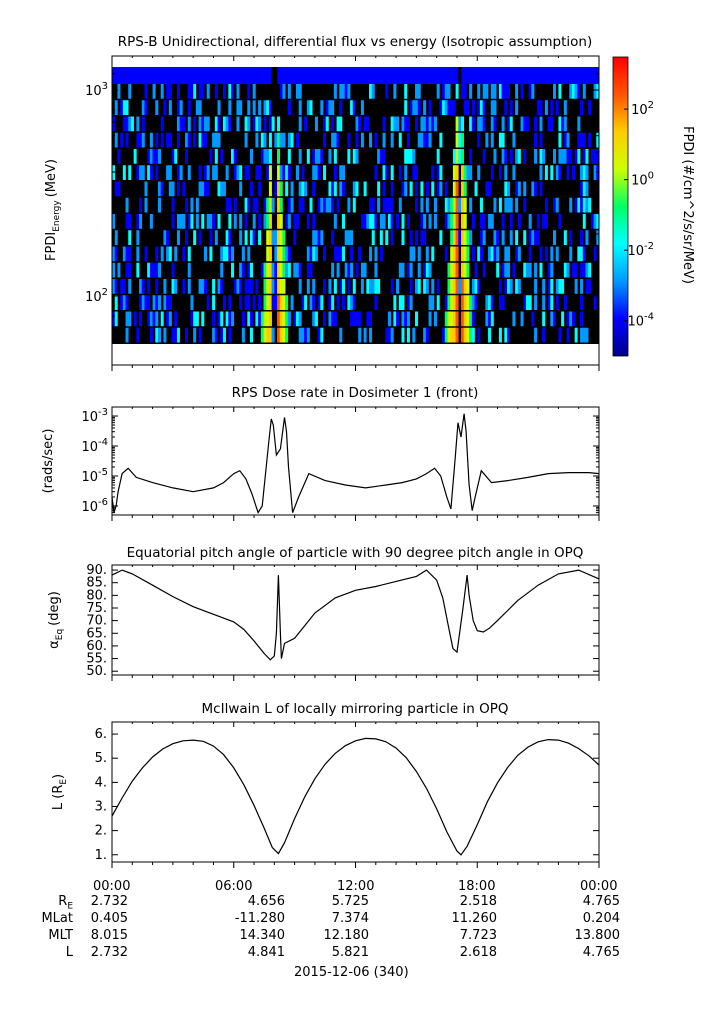 Image resolution: width=725 pixels, height=1019 pixels. What do you see at coordinates (96, 621) in the screenshot?
I see `y-tick-label: 70.` at bounding box center [96, 621].